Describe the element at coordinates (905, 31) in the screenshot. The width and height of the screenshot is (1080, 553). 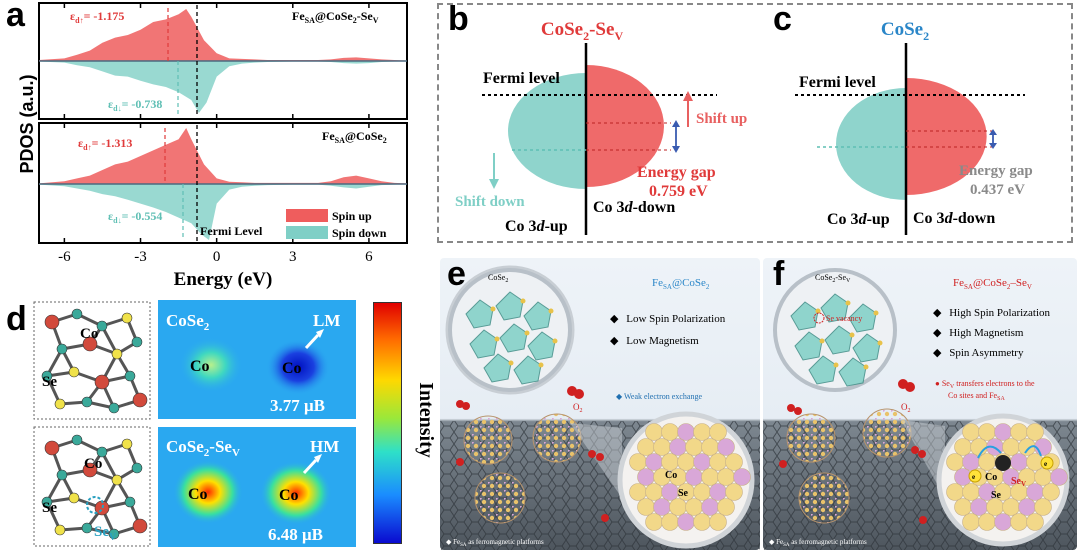
I see `panel-c-title: CoSe2` at that location.